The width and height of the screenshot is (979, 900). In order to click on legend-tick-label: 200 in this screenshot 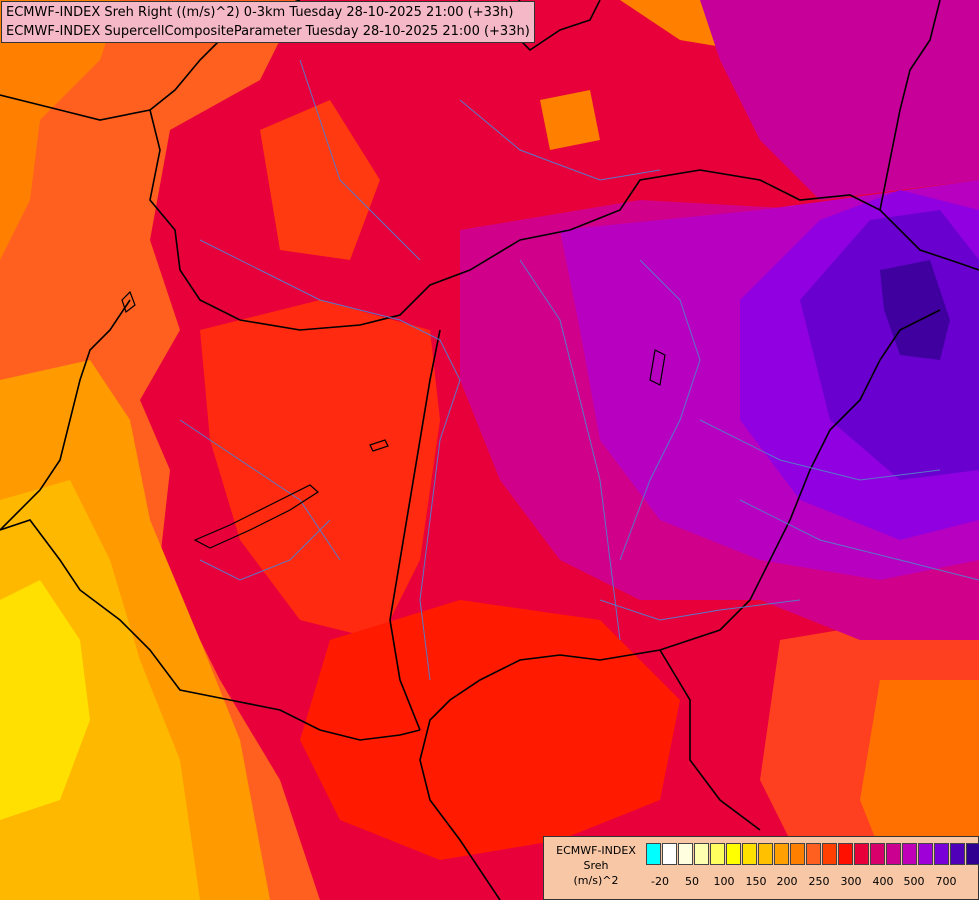, I will do `click(787, 881)`.